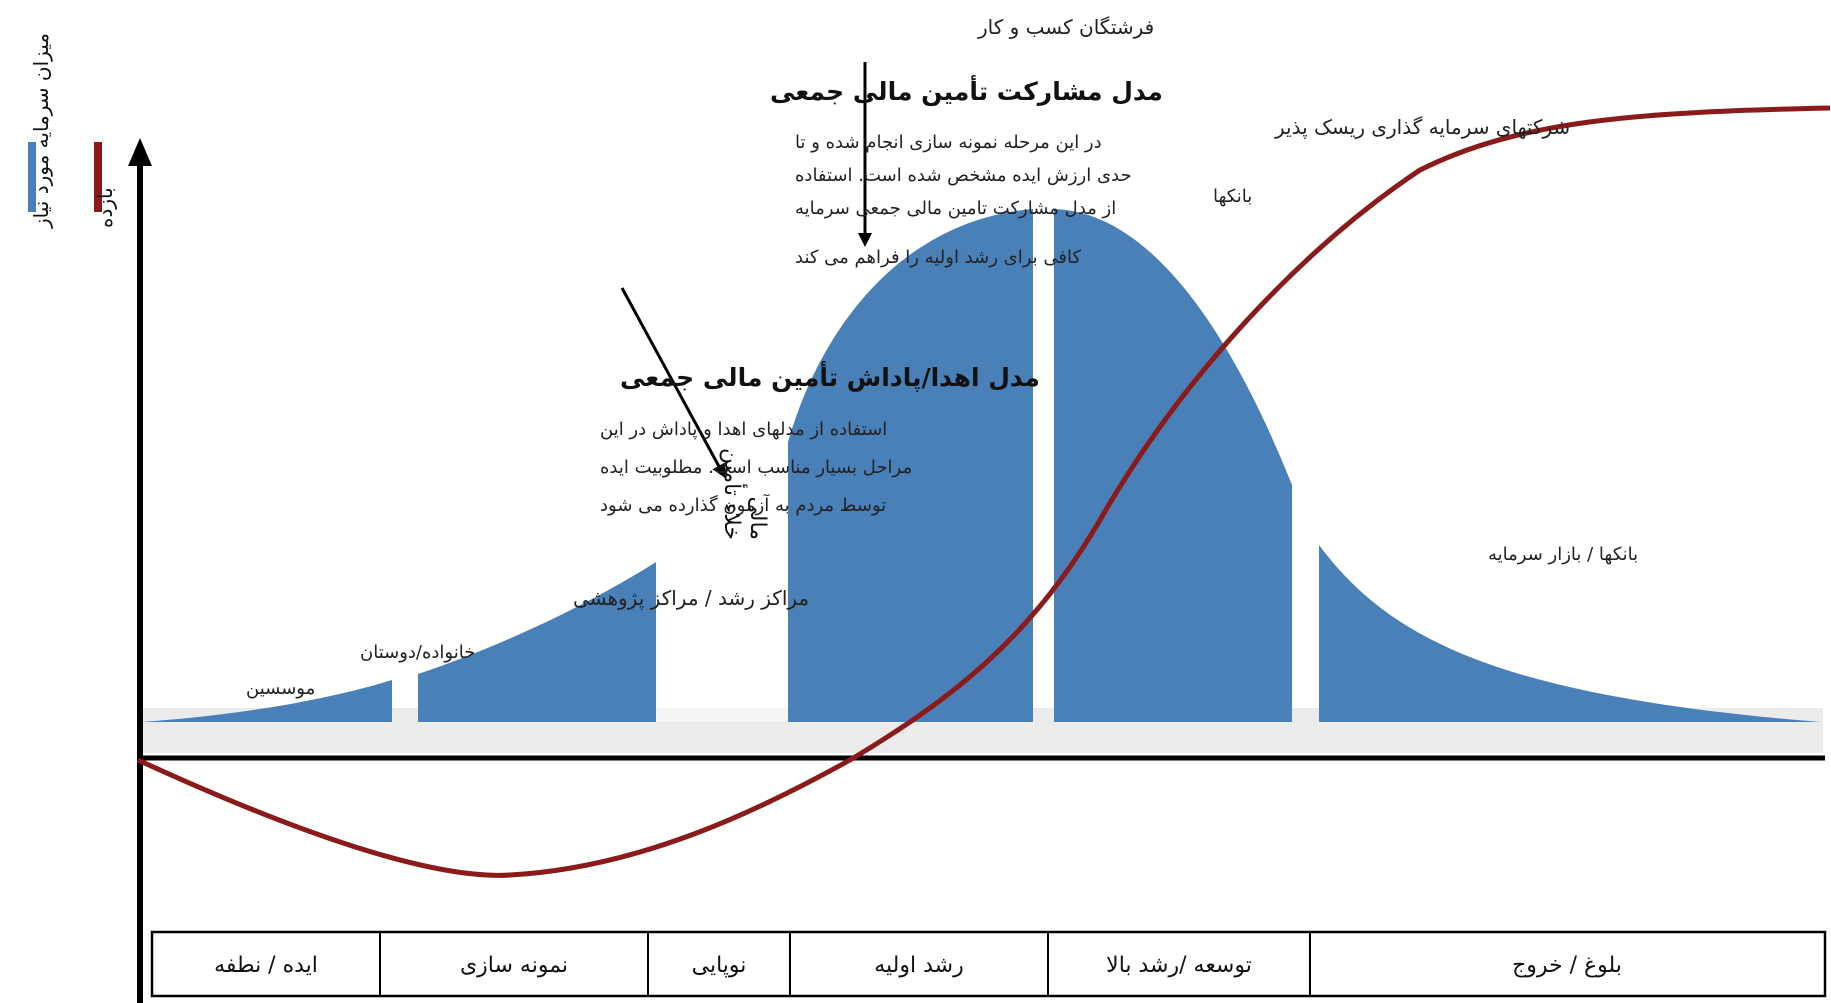 The width and height of the screenshot is (1831, 1003). I want to click on reward-heading: مدل اهدا/پاداش تأمین مالی جمعی, so click(830, 377).